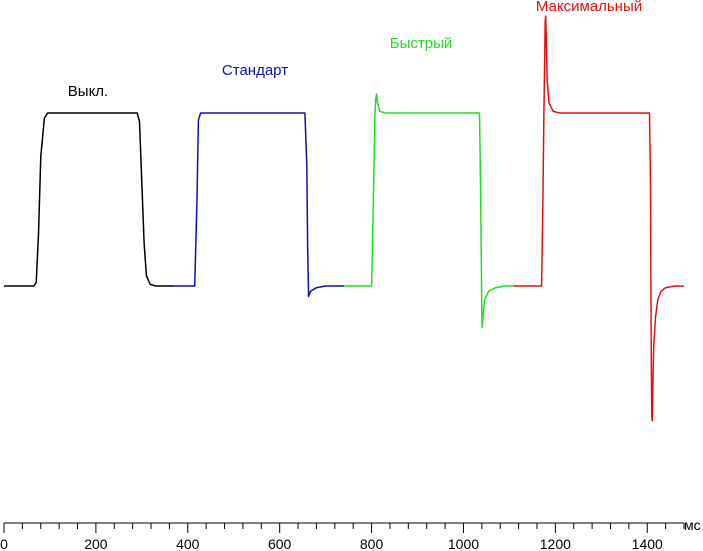 This screenshot has height=551, width=703. What do you see at coordinates (372, 543) in the screenshot?
I see `x-tick-label: 800` at bounding box center [372, 543].